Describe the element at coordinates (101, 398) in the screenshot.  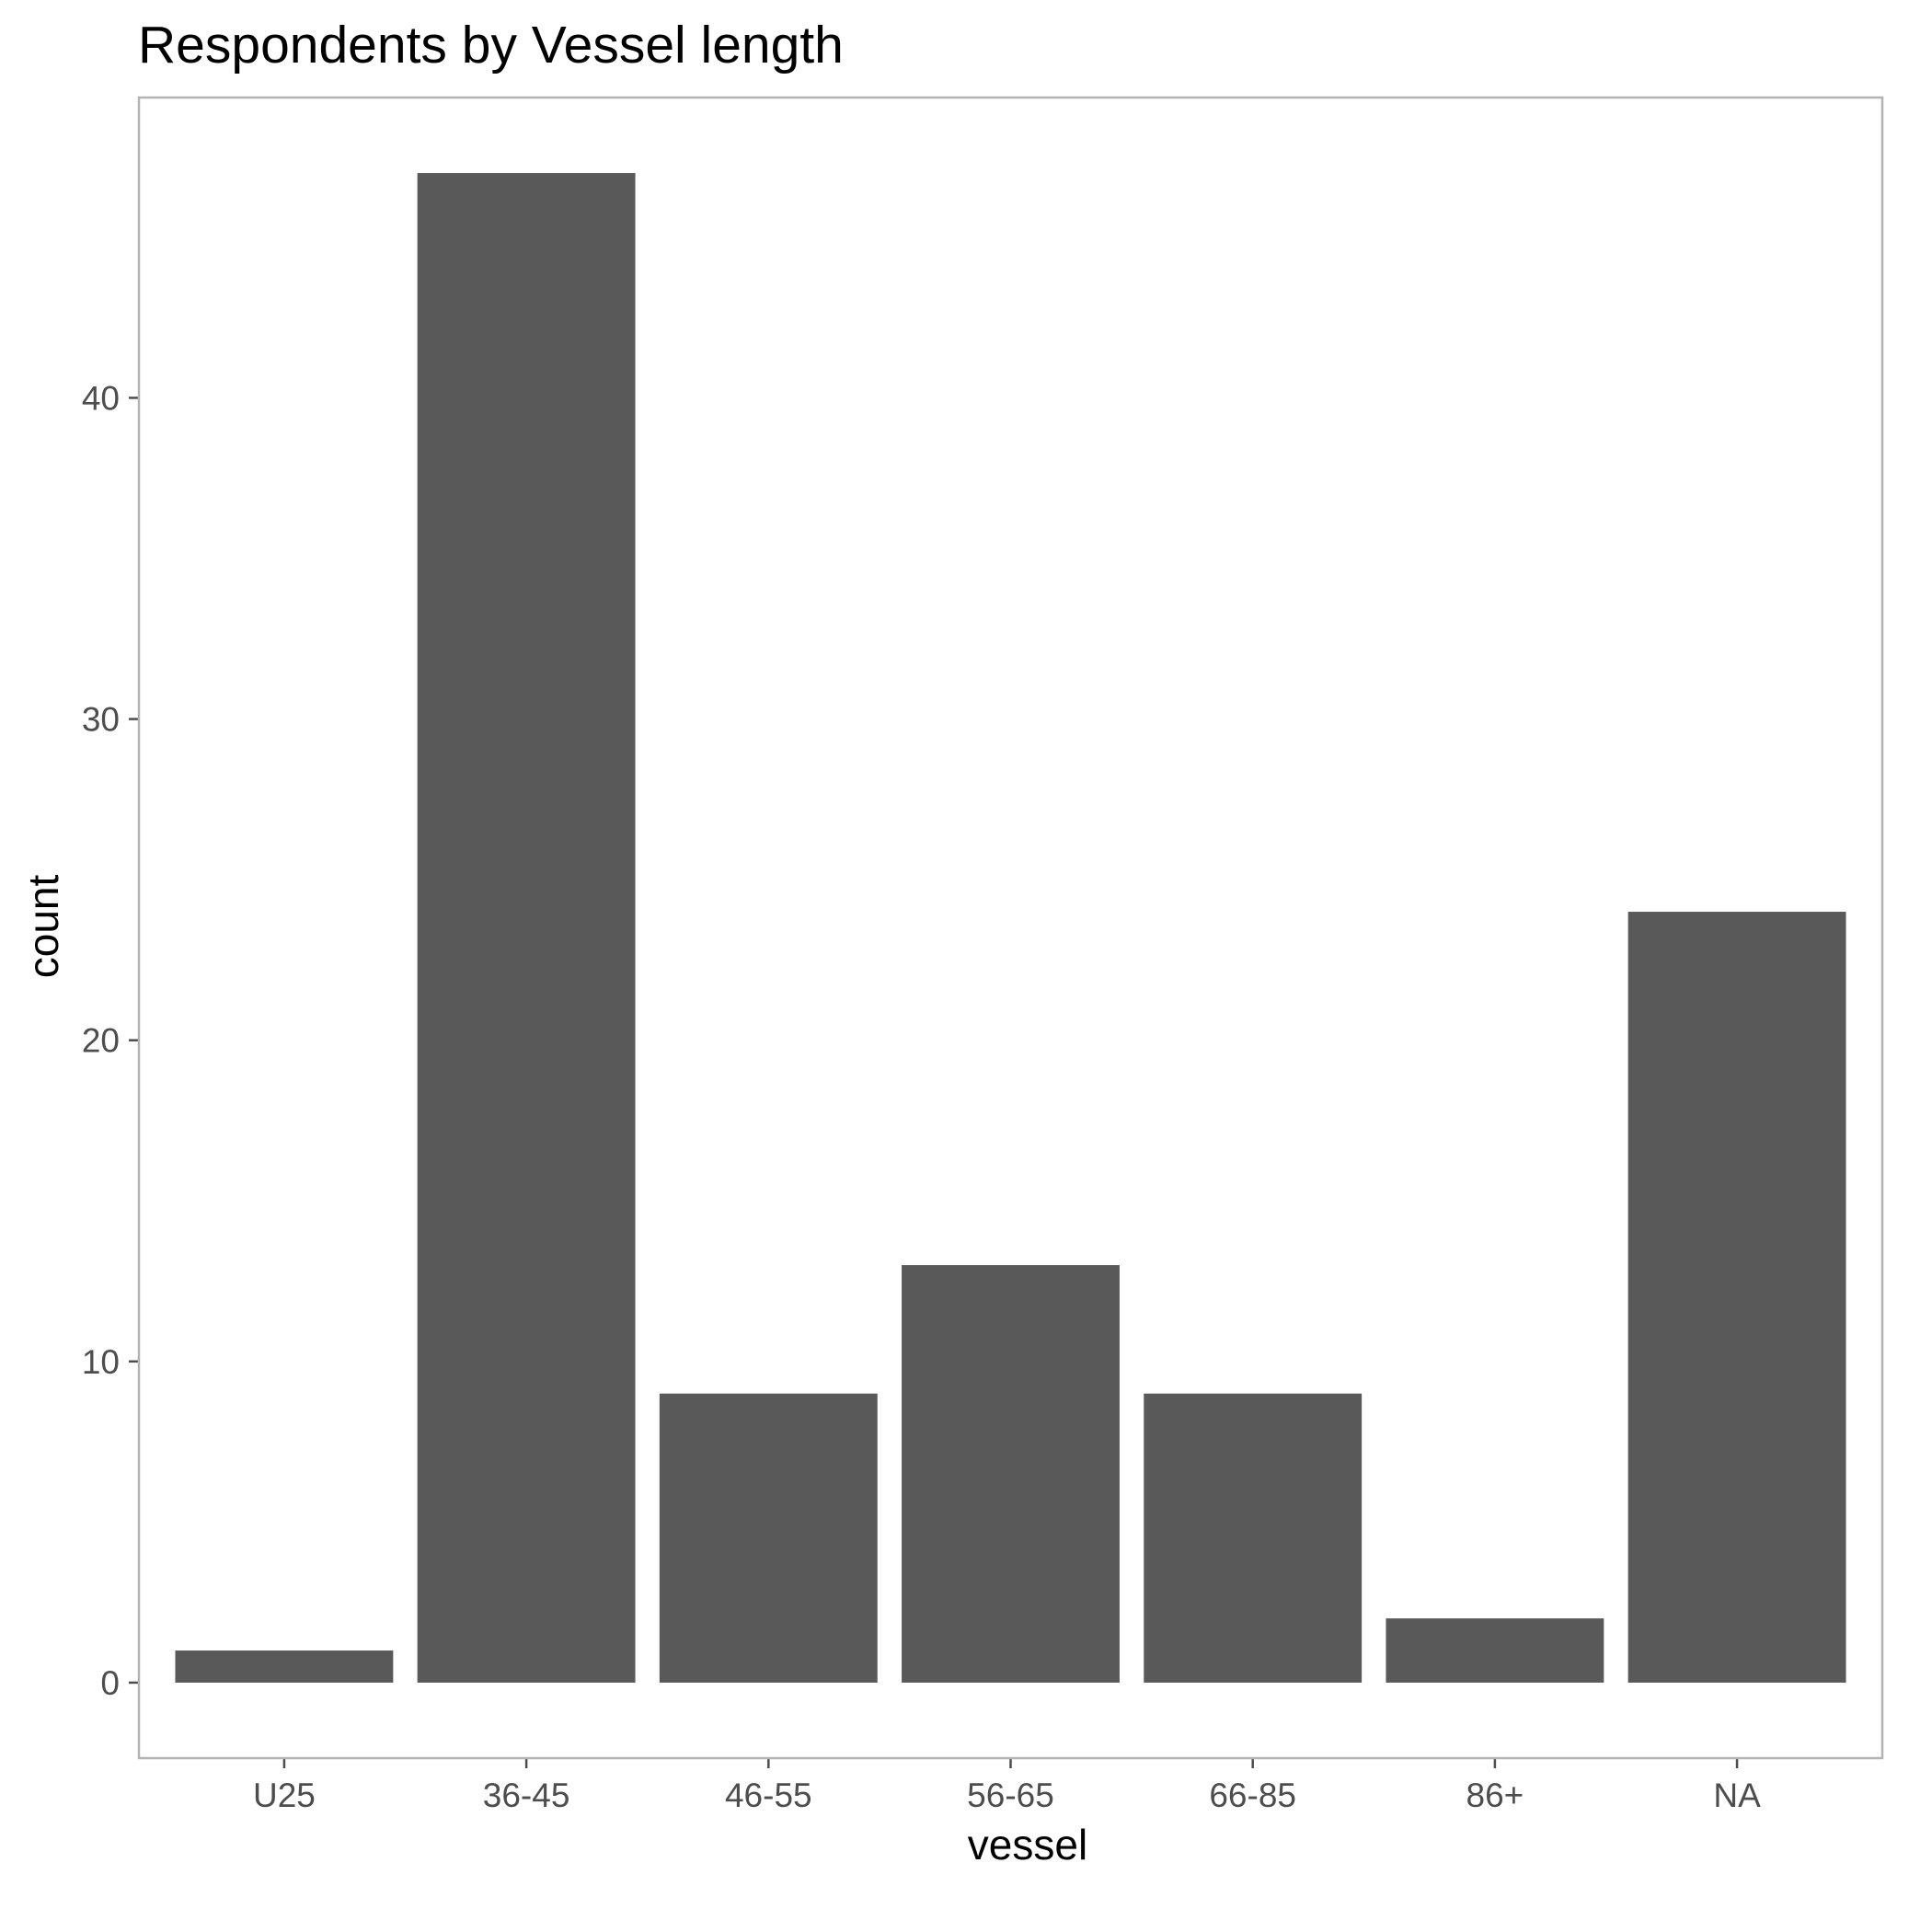
I see `y-tick-label: 40` at that location.